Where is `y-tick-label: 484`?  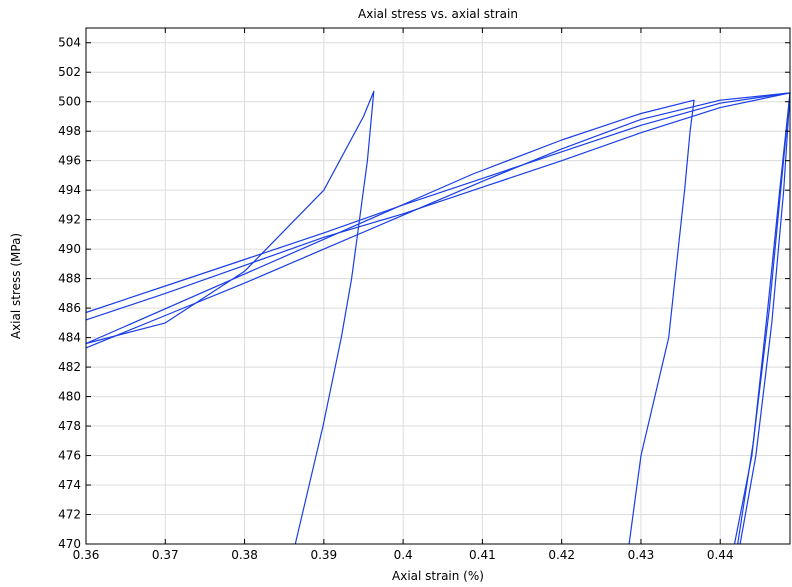
y-tick-label: 484 is located at coordinates (69, 338).